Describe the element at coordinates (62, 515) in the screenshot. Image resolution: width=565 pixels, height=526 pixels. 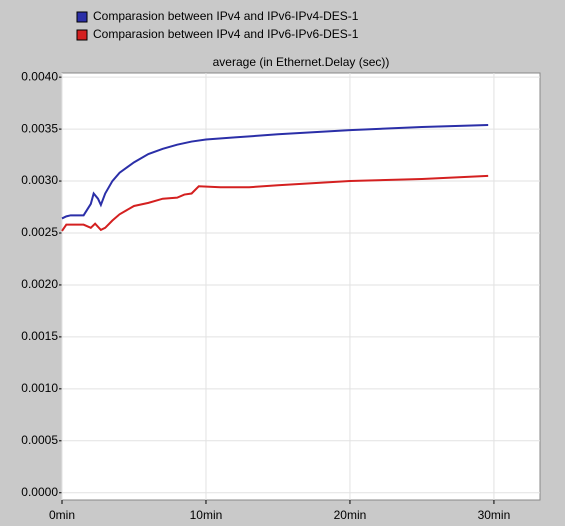
I see `x-tick-label: 0min` at that location.